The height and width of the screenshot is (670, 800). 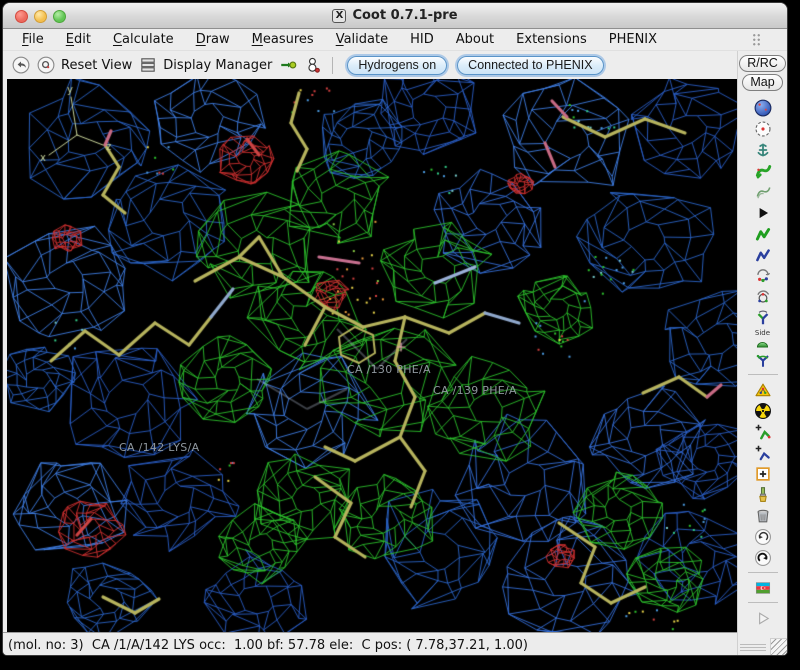 I want to click on clear-pending-icon, so click(x=763, y=494).